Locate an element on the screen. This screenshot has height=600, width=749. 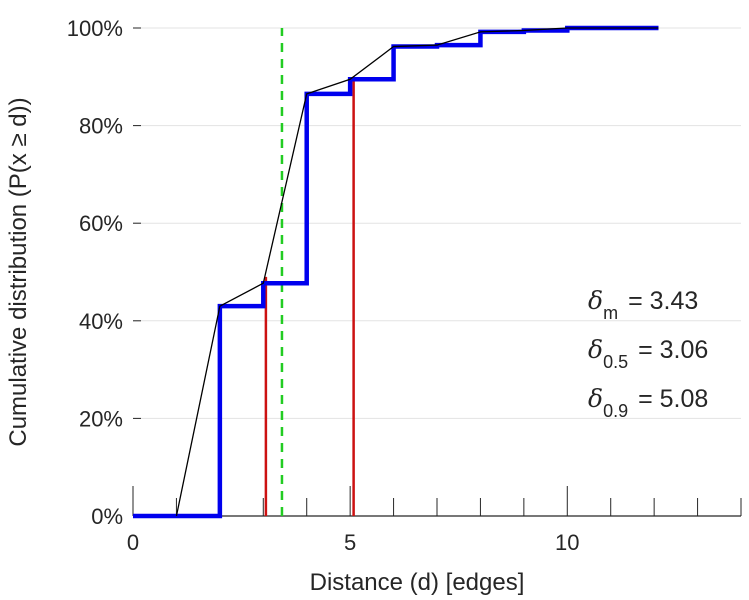
y-axis-label: Cumulative distribution (P(x ≥ d)) is located at coordinates (18, 271).